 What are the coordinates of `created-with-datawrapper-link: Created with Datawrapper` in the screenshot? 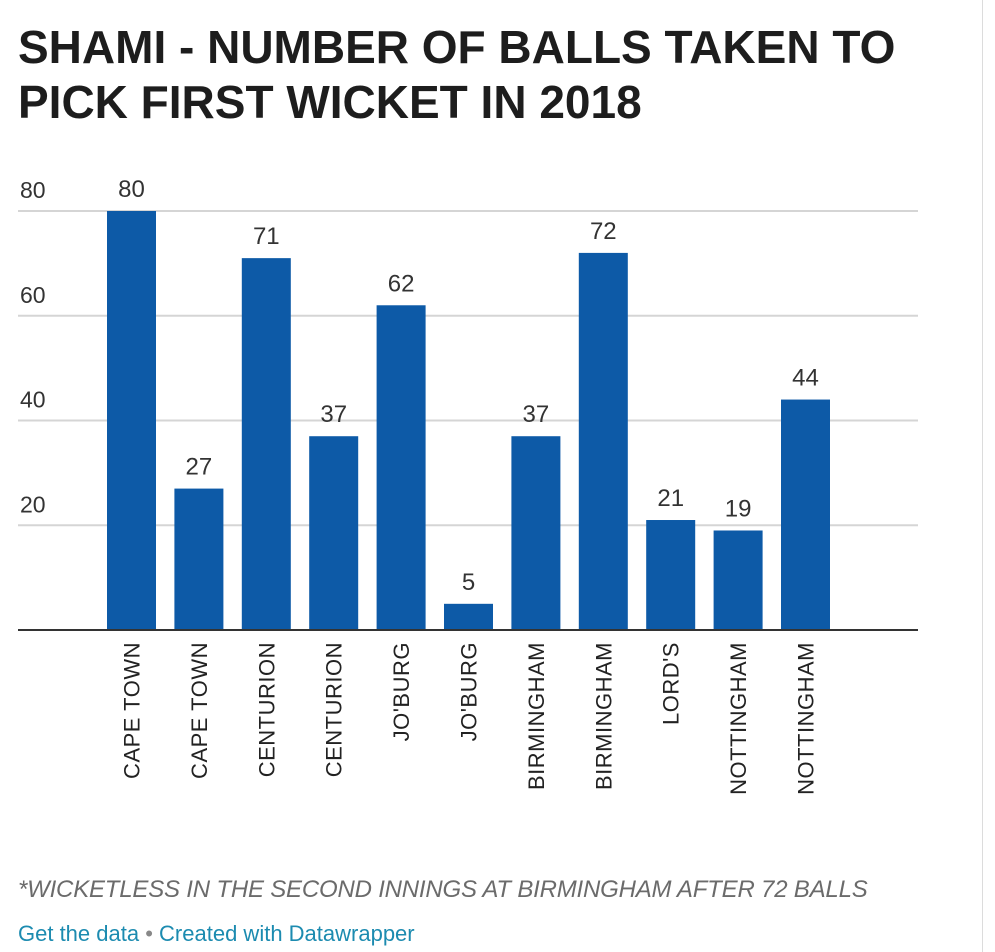 It's located at (287, 933).